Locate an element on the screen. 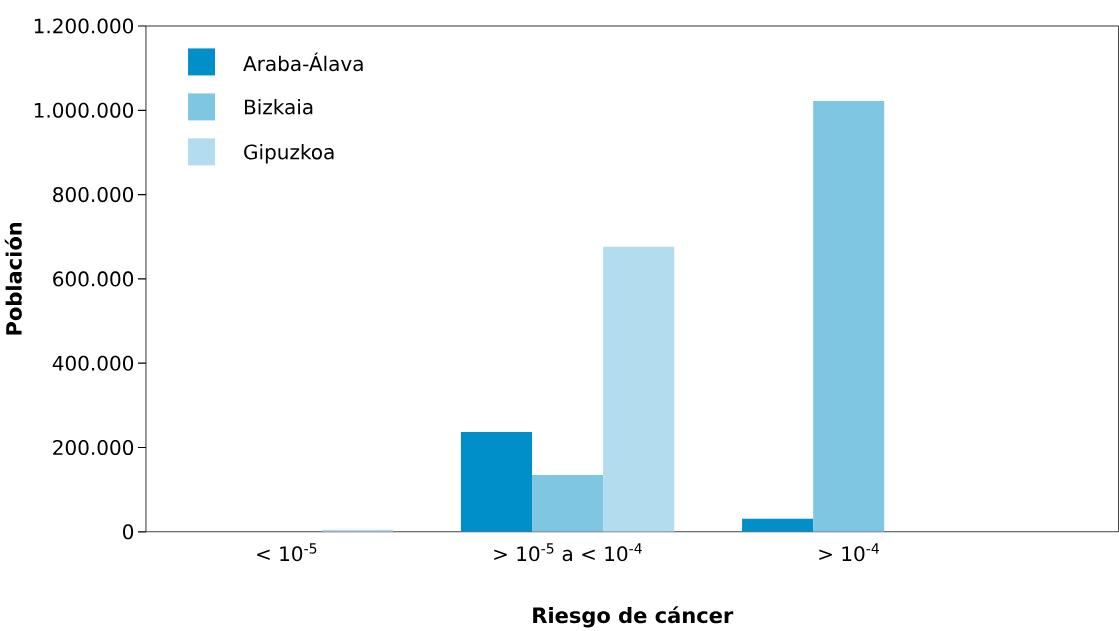 The width and height of the screenshot is (1119, 631). y-tick-label: 800.000 is located at coordinates (93, 195).